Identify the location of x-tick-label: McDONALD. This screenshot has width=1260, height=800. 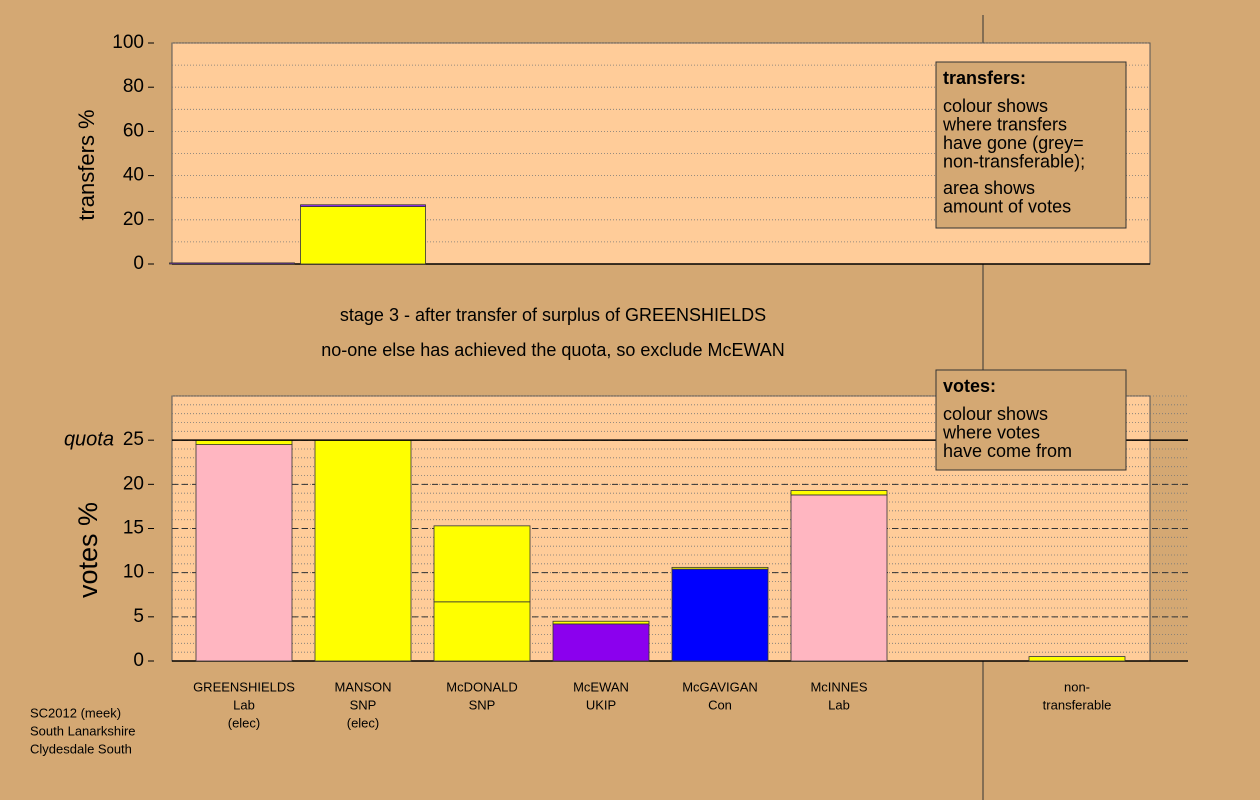
(482, 686).